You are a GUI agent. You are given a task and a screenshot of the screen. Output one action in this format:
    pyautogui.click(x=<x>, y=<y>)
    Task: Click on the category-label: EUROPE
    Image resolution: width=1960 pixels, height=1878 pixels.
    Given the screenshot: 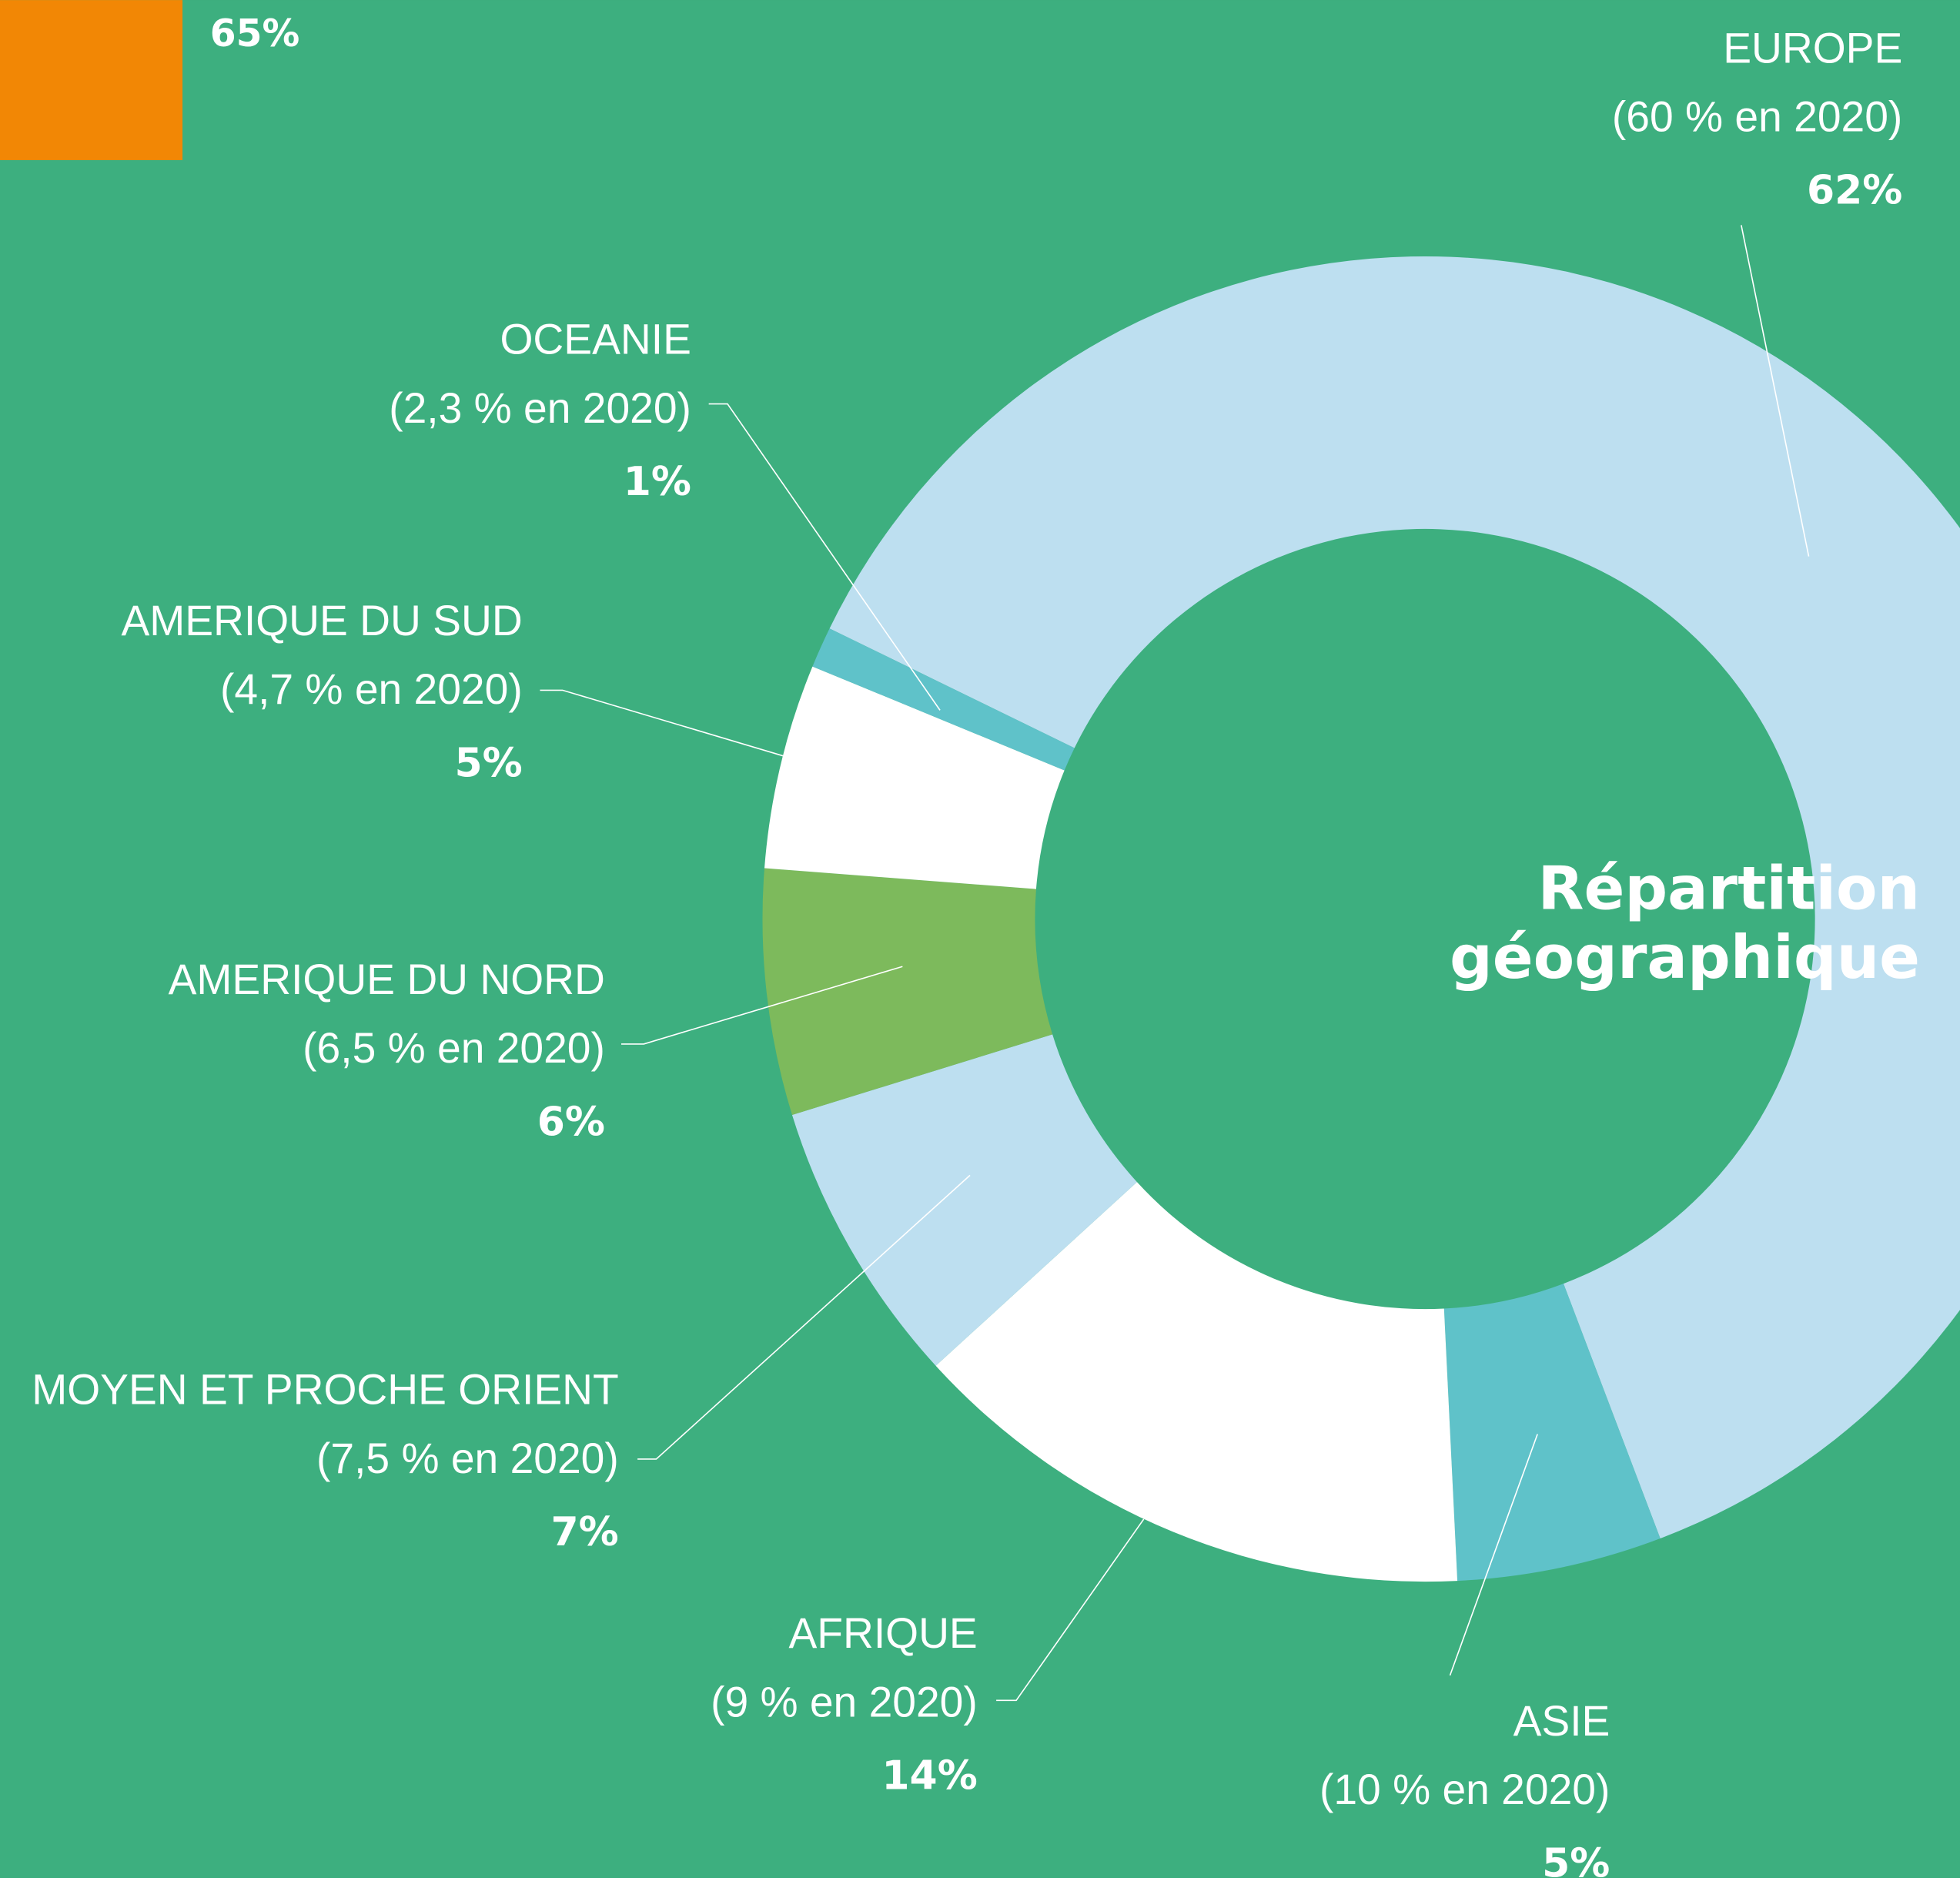 What is the action you would take?
    pyautogui.click(x=1812, y=48)
    